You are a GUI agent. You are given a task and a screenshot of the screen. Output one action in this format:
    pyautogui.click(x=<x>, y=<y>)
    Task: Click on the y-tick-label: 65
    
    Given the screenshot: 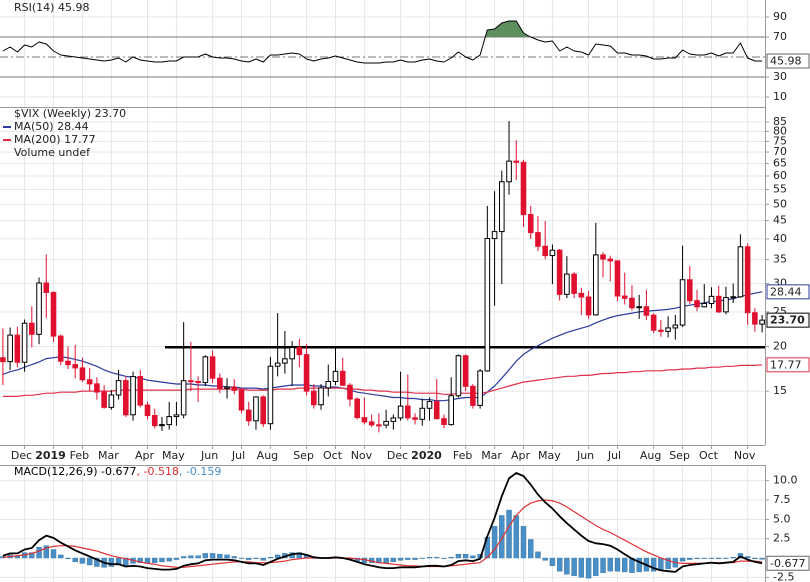 What is the action you would take?
    pyautogui.click(x=780, y=163)
    